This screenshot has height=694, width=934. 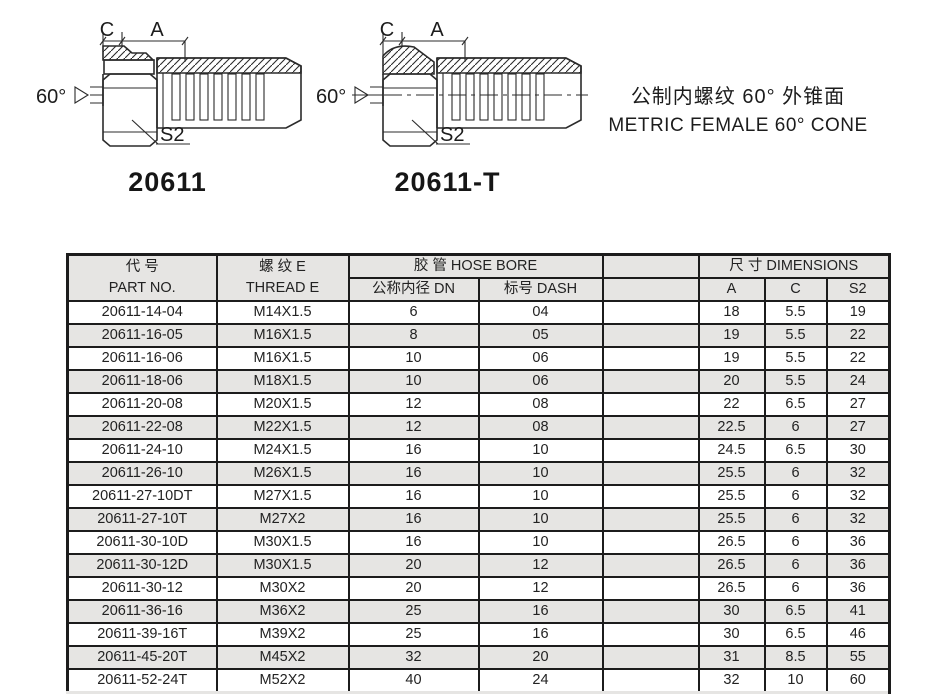 I want to click on cell-part-no: 20611-30-12D, so click(x=142, y=565).